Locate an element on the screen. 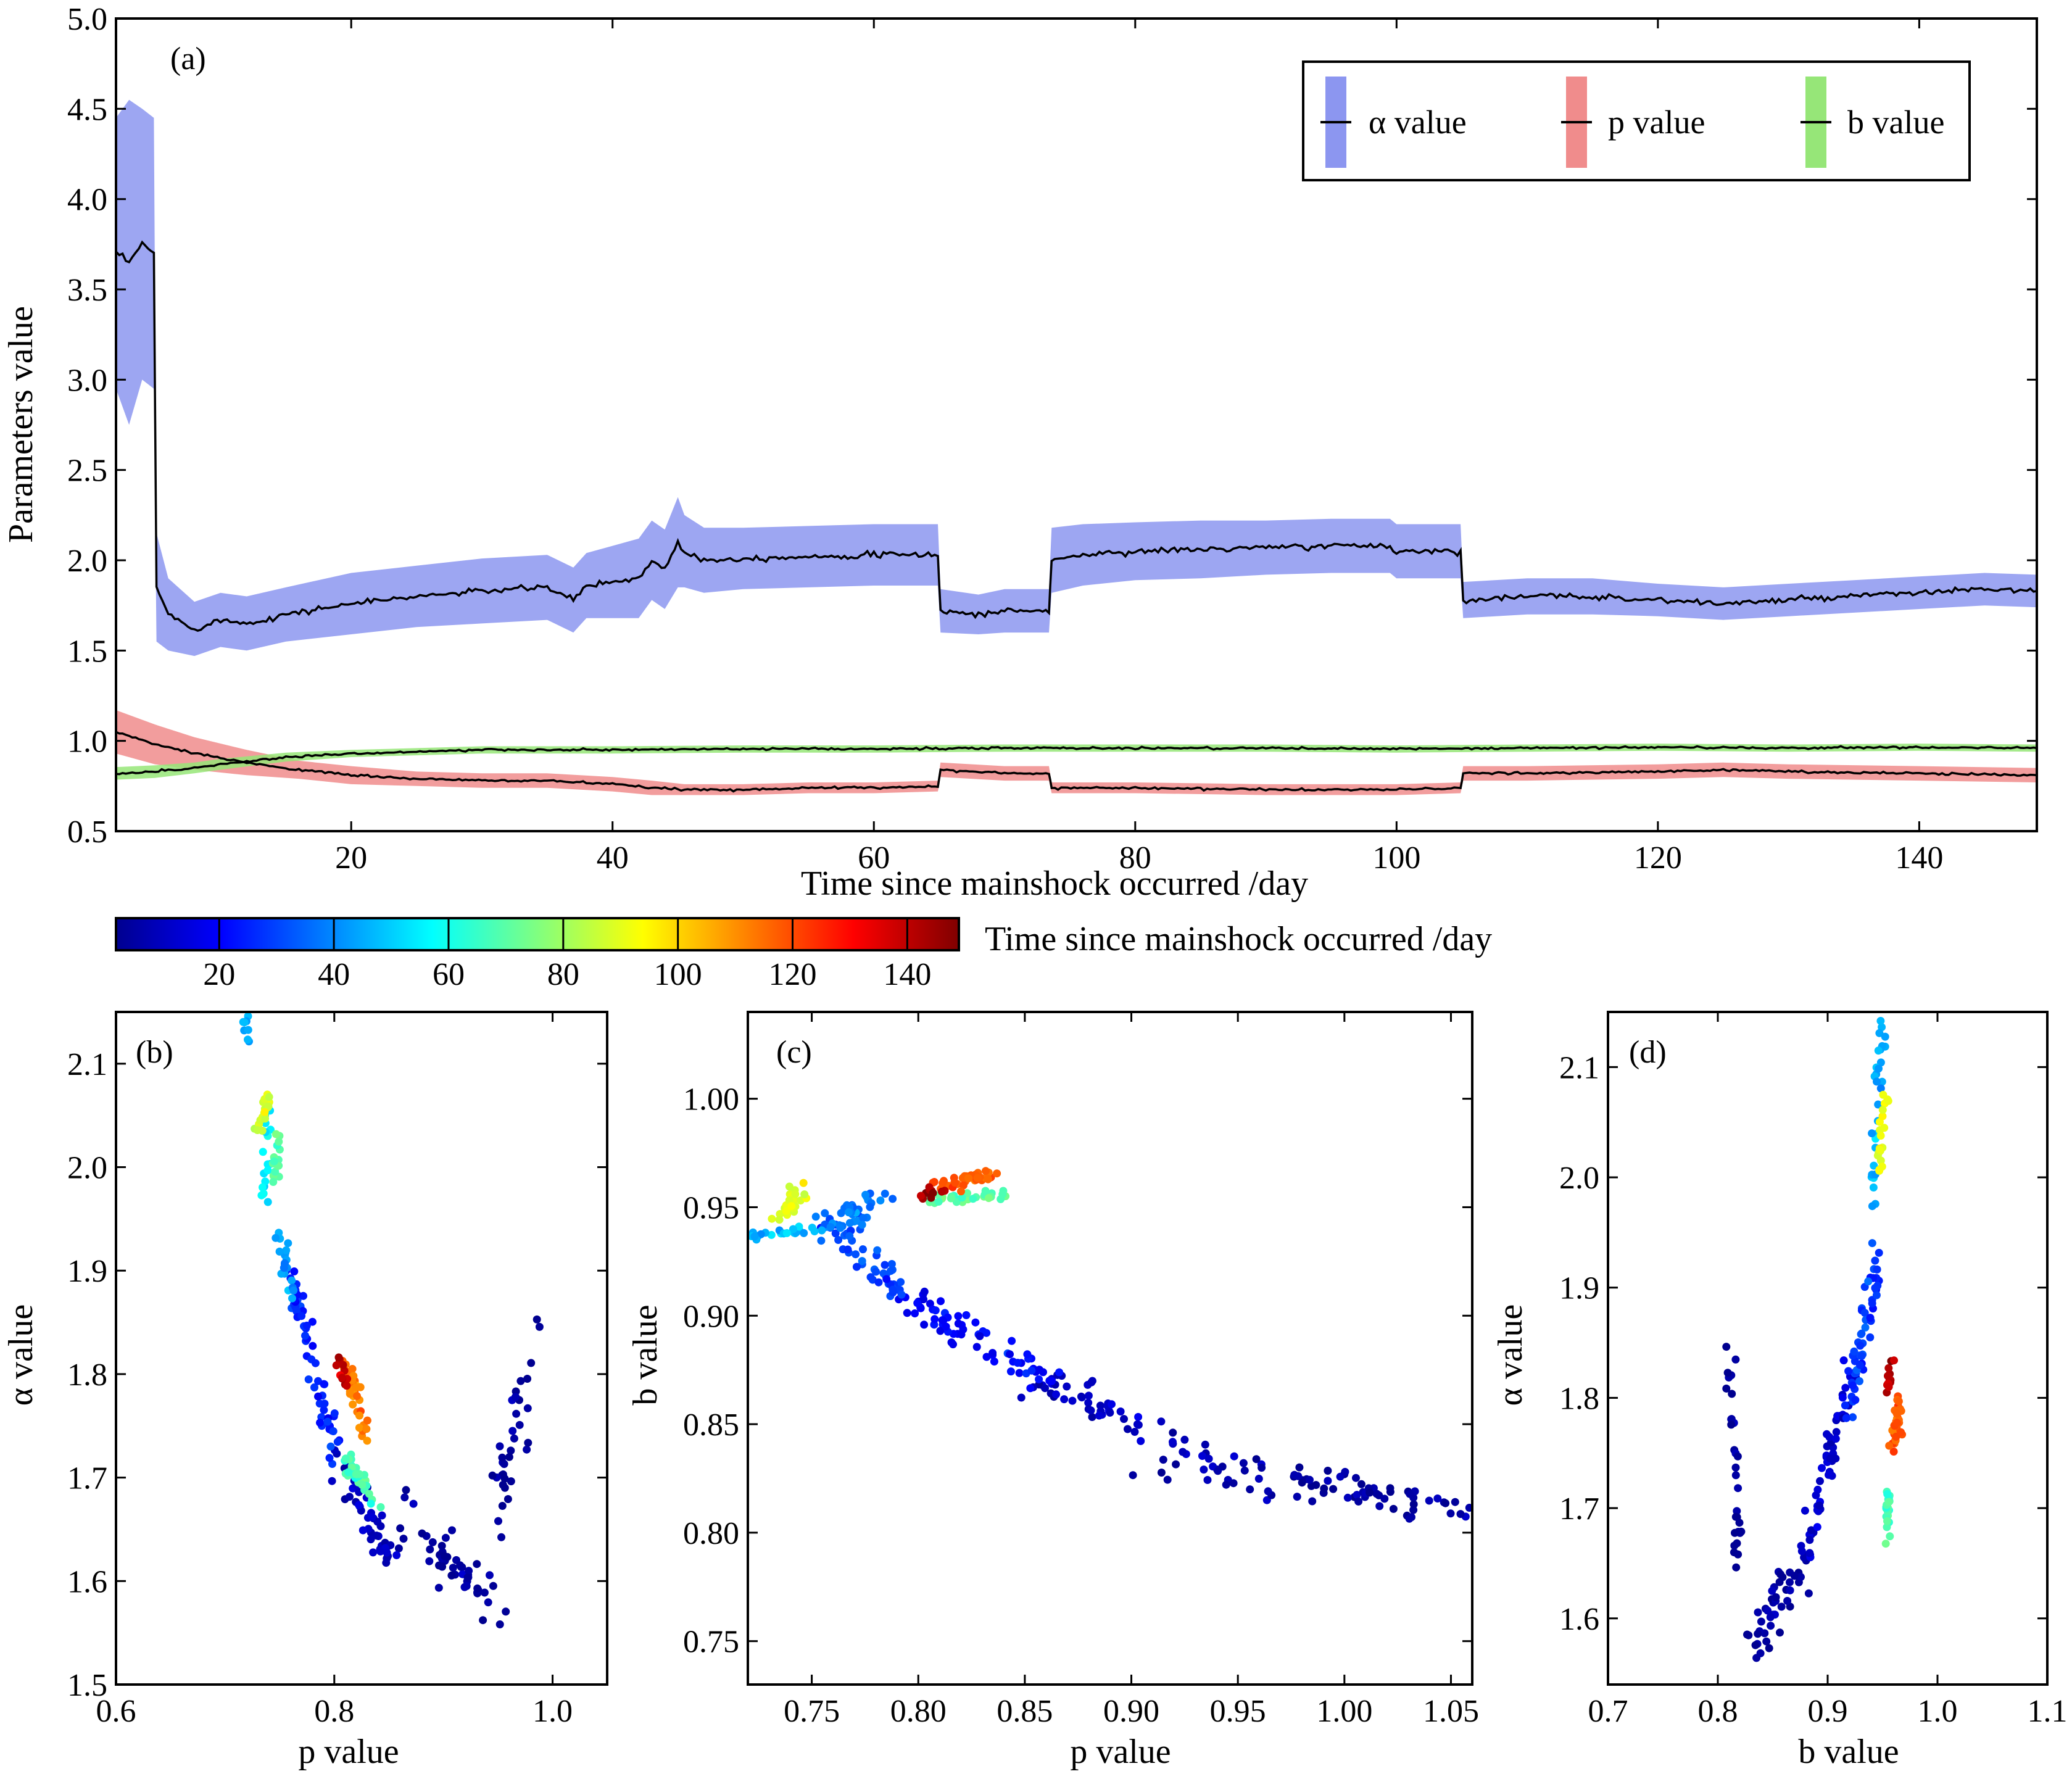 This screenshot has width=2072, height=1774. panel-d-ytick-label-3: 1.9 is located at coordinates (1579, 1289).